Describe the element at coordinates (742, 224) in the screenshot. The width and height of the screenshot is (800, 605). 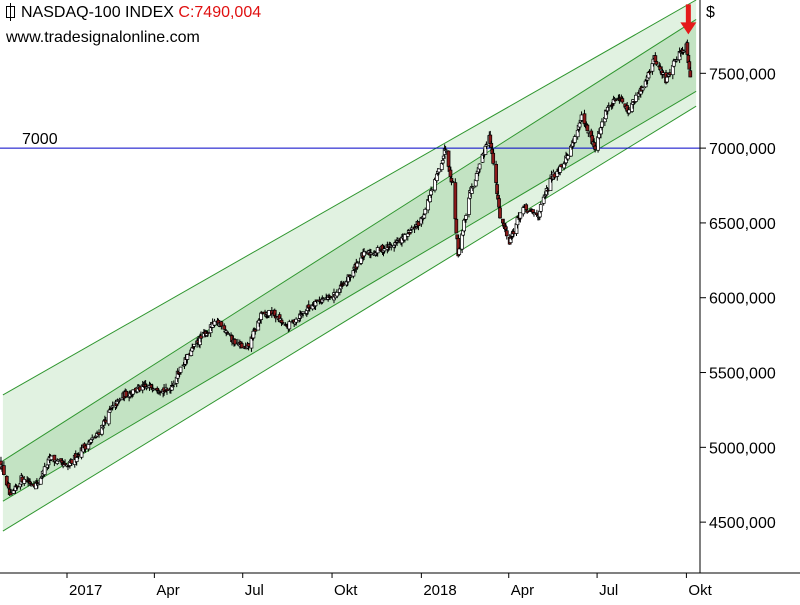
I see `y-tick-label: 6500,000` at that location.